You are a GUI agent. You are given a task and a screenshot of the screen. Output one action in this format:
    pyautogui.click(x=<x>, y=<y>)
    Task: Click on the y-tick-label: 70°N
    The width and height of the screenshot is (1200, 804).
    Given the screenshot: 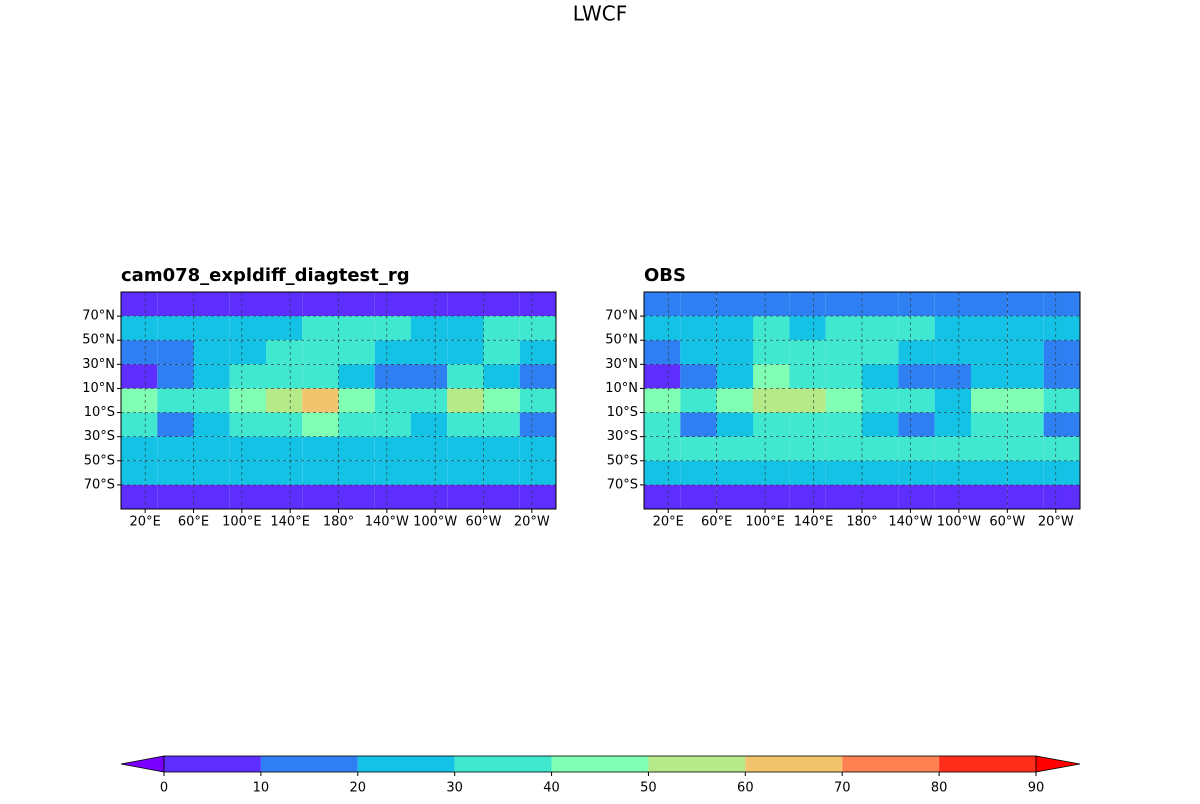 What is the action you would take?
    pyautogui.click(x=621, y=316)
    